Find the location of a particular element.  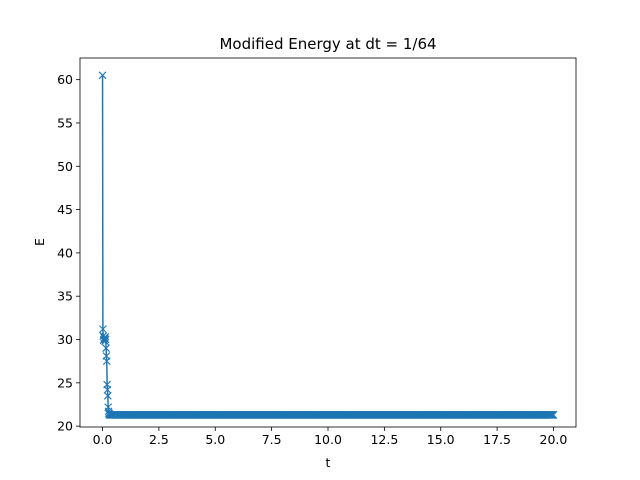

y-tick-label: 60 is located at coordinates (65, 79).